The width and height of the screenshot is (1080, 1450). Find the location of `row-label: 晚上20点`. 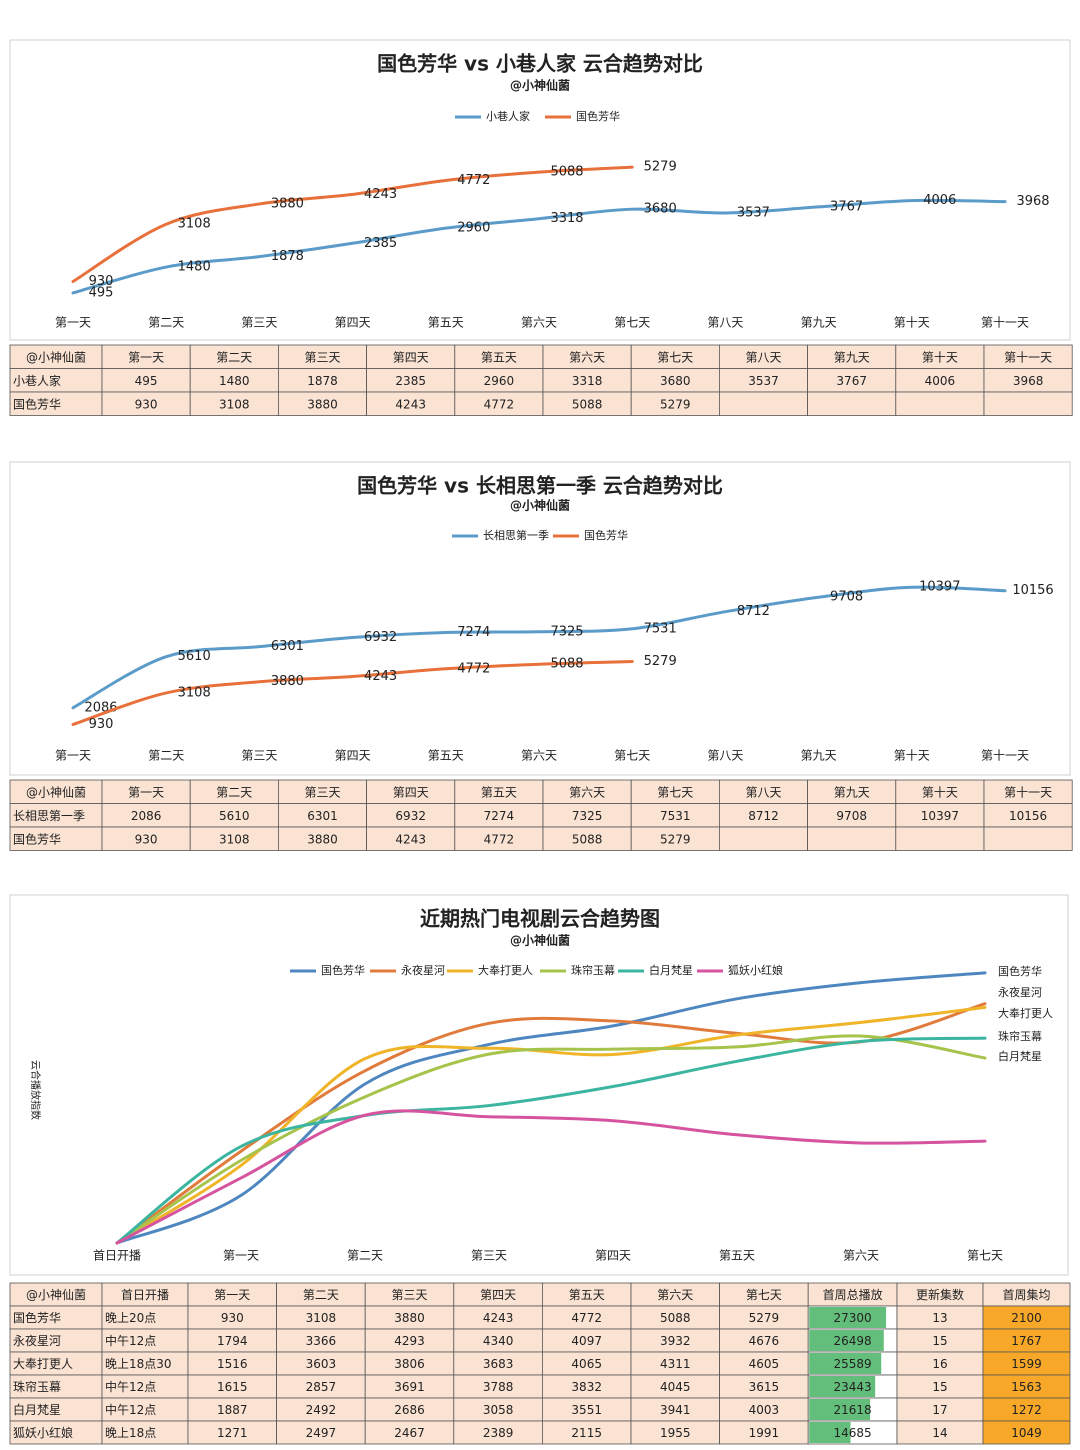

row-label: 晚上20点 is located at coordinates (130, 1318).